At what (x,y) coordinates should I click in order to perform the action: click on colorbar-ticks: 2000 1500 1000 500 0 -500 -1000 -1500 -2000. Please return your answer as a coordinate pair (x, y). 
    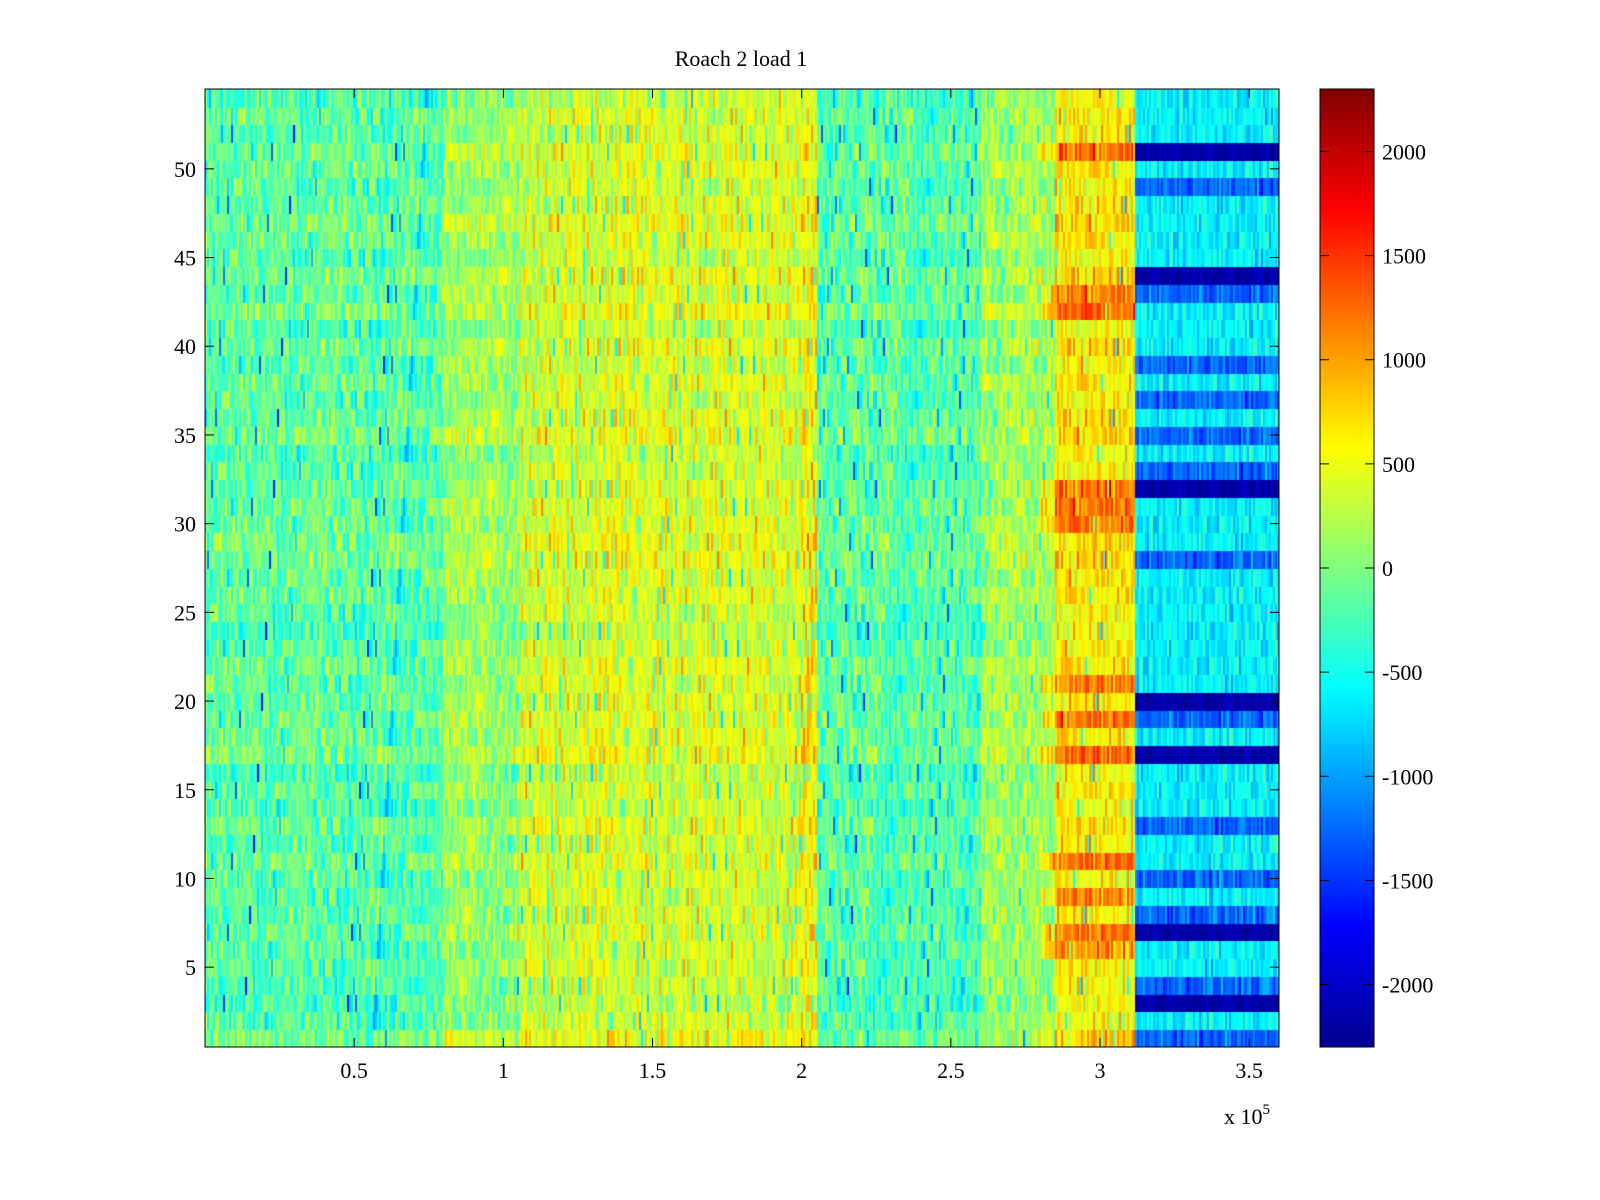
    Looking at the image, I should click on (1376, 568).